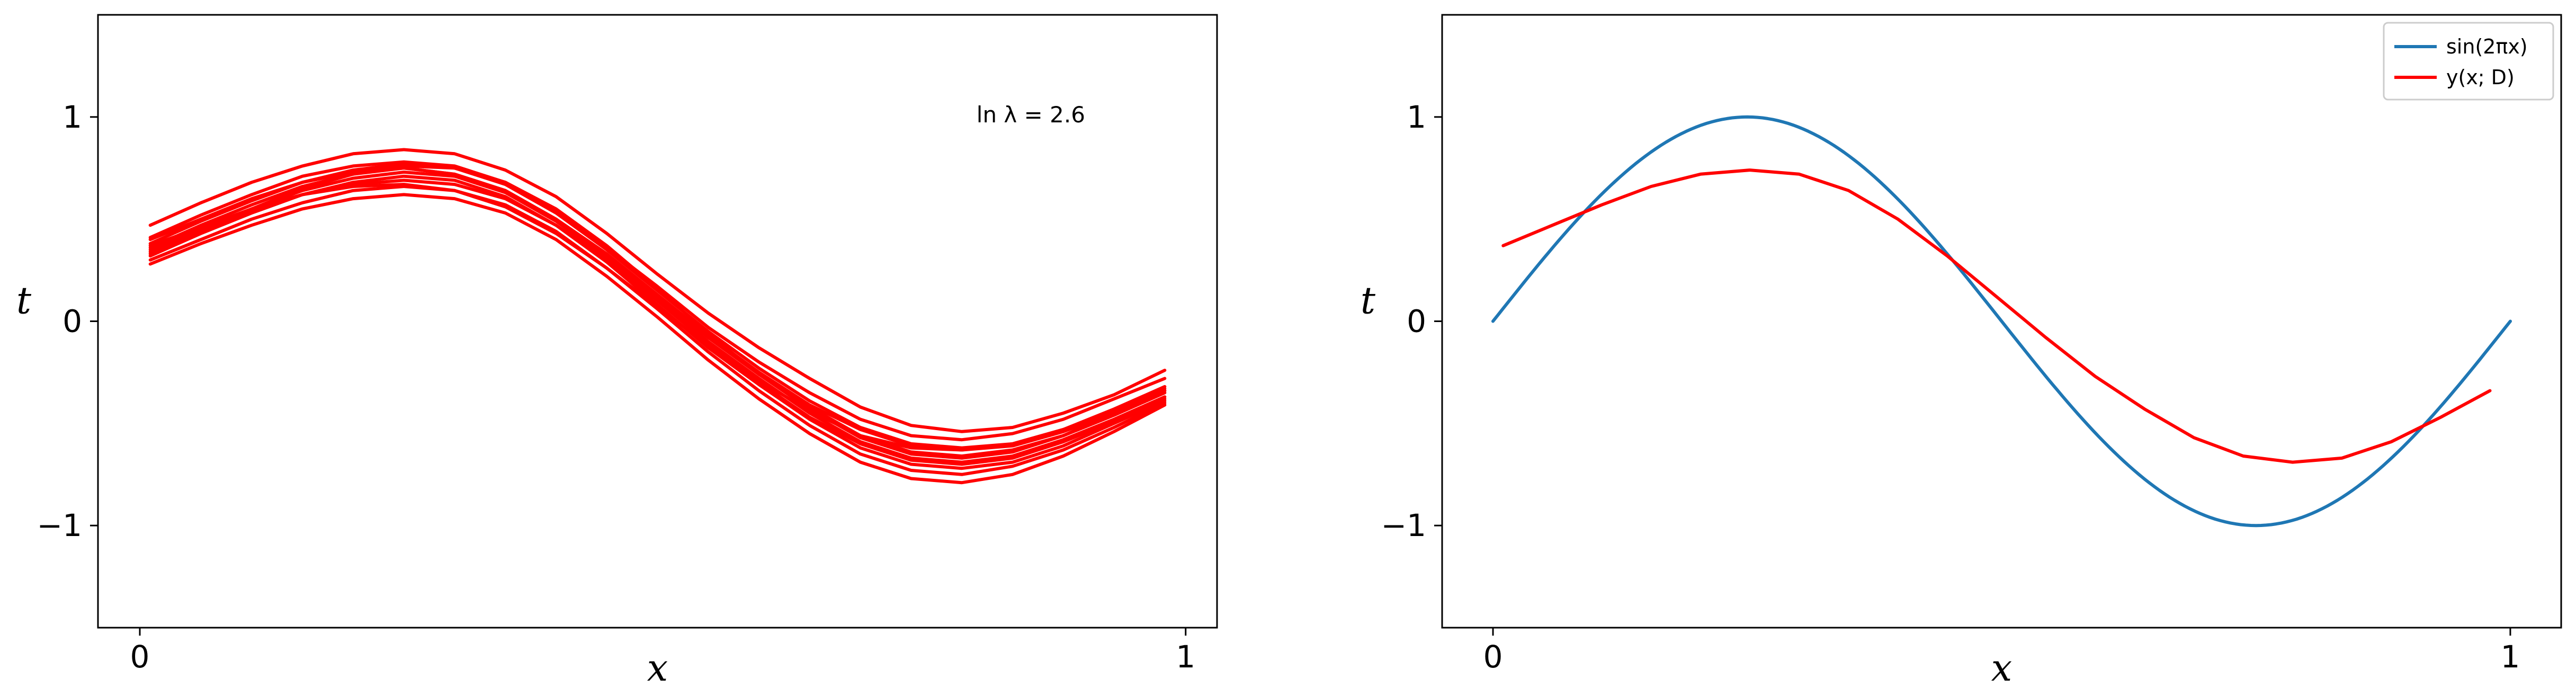 This screenshot has height=696, width=2576. Describe the element at coordinates (1404, 525) in the screenshot. I see `right-y-tick-label: −1` at that location.